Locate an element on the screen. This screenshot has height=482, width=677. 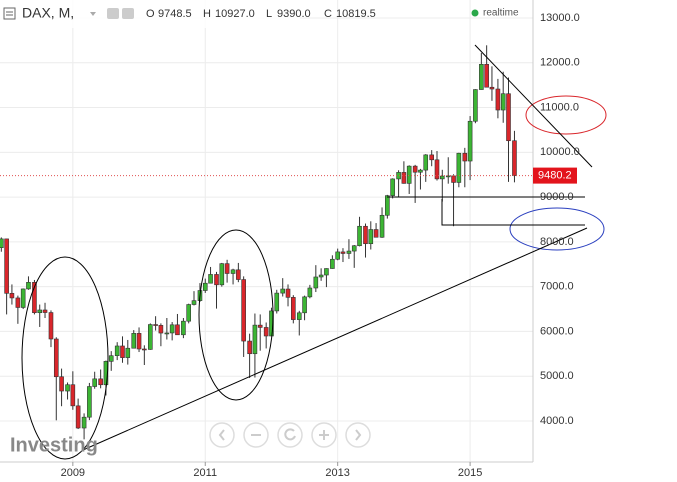
scroll-right is located at coordinates (358, 435).